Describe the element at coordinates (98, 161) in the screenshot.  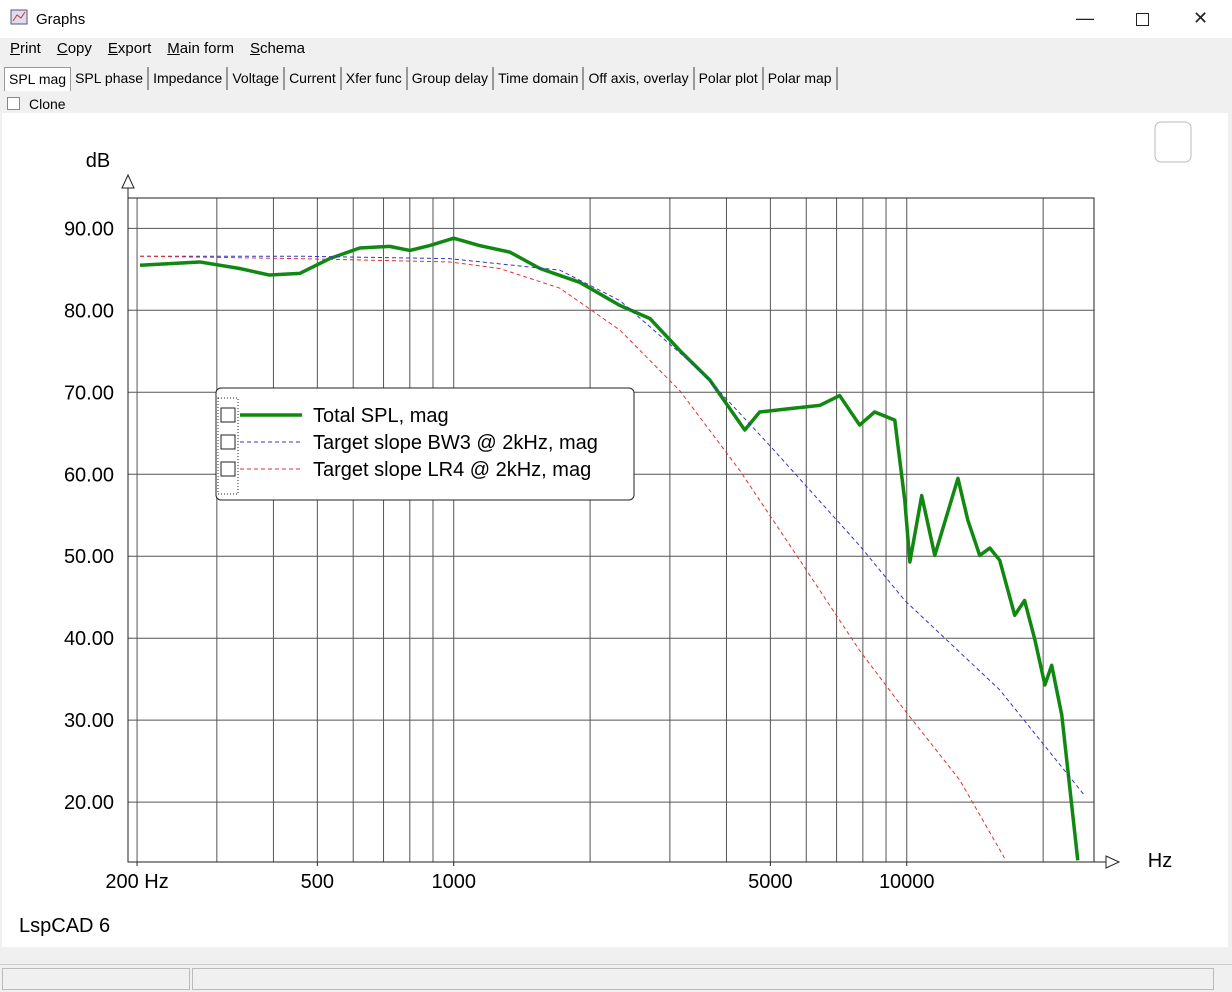
I see `y-axis-label: dB` at that location.